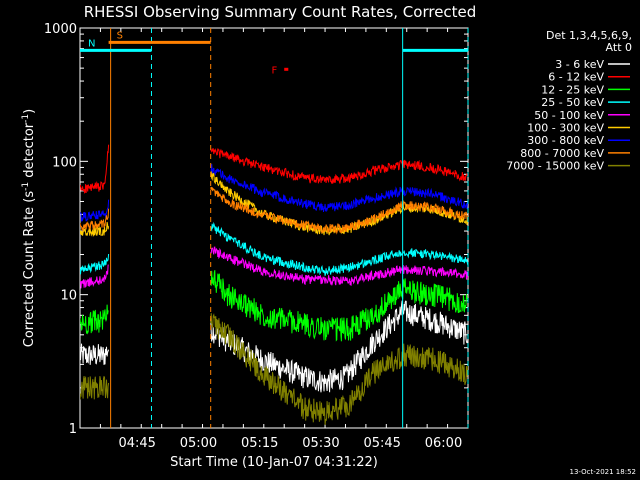 The height and width of the screenshot is (480, 640). What do you see at coordinates (60, 29) in the screenshot?
I see `y-tick-label: 1000` at bounding box center [60, 29].